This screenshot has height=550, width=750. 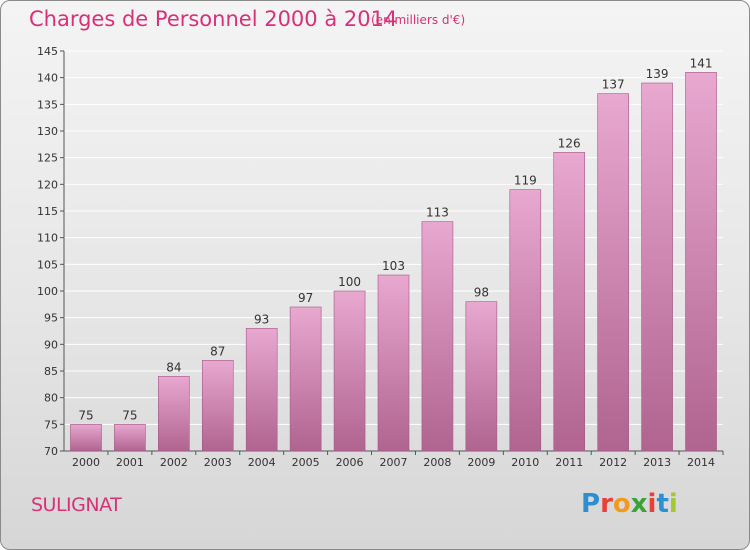 What do you see at coordinates (173, 367) in the screenshot?
I see `data-label: 84` at bounding box center [173, 367].